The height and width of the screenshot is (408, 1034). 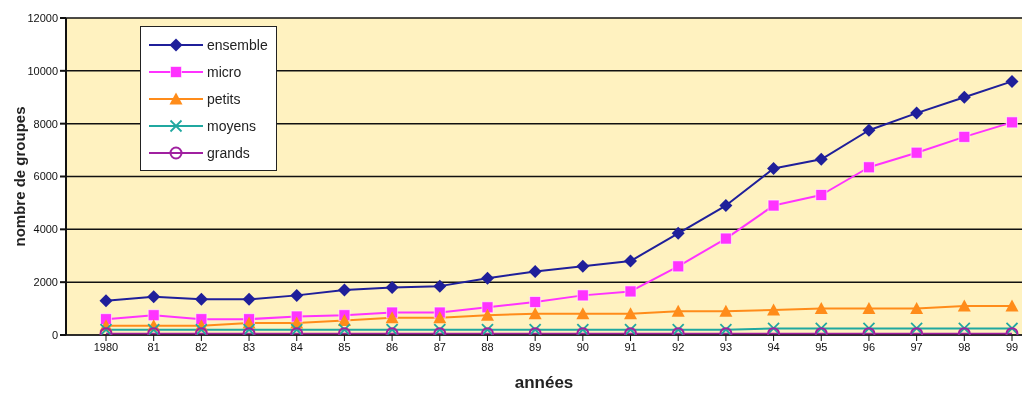 What do you see at coordinates (45, 123) in the screenshot?
I see `y-tick-label: 8000` at bounding box center [45, 123].